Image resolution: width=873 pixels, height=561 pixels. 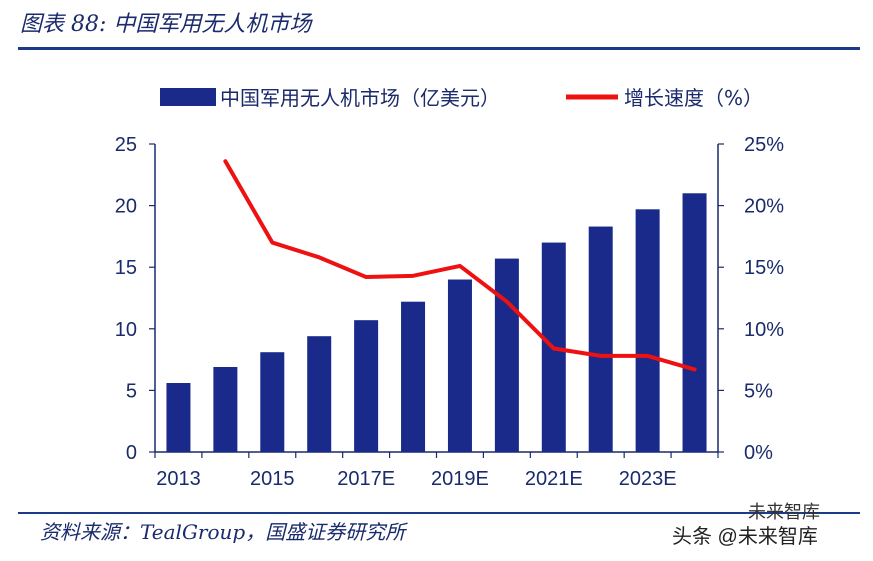 What do you see at coordinates (460, 479) in the screenshot?
I see `x-tick-label: 2019E` at bounding box center [460, 479].